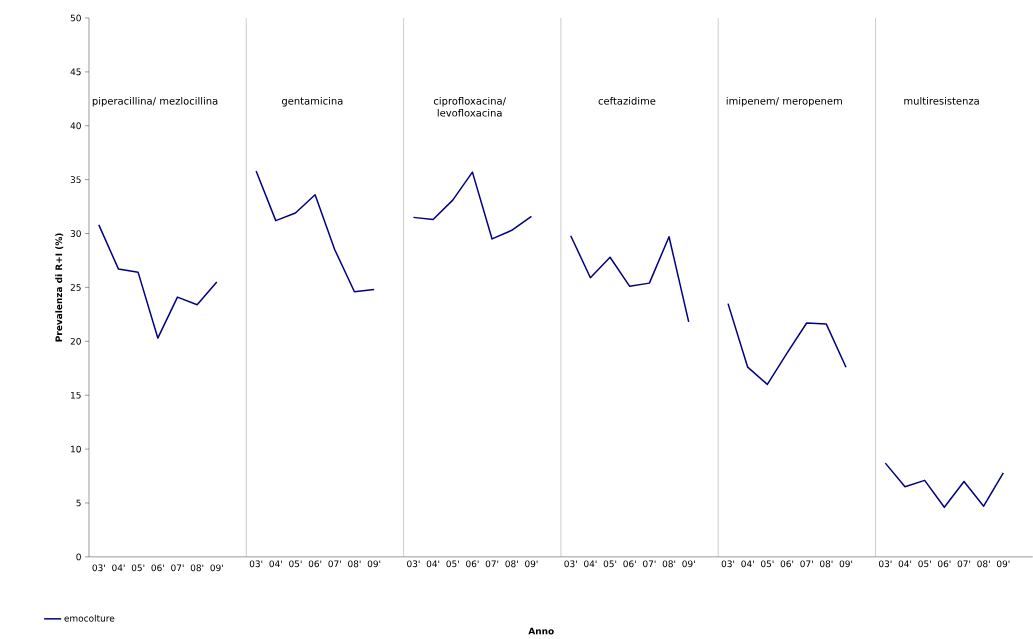 The width and height of the screenshot is (1033, 639). Describe the element at coordinates (941, 101) in the screenshot. I see `text: multiresistenza` at that location.